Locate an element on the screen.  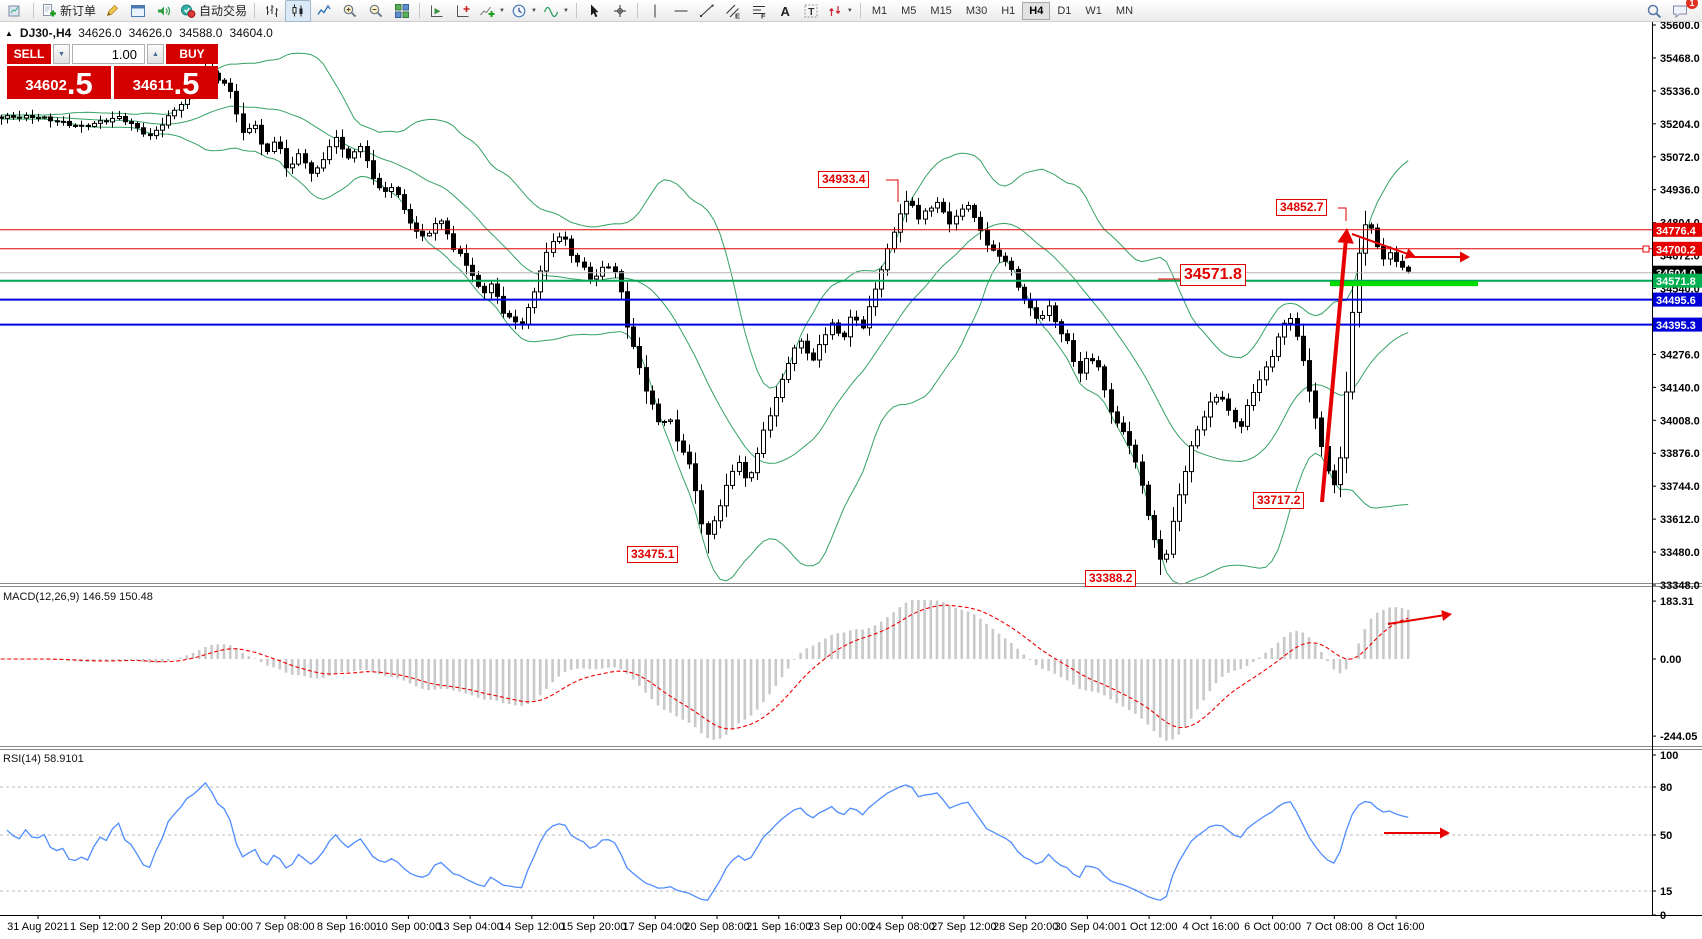
ohlc-low: 34588.0 is located at coordinates (201, 33).